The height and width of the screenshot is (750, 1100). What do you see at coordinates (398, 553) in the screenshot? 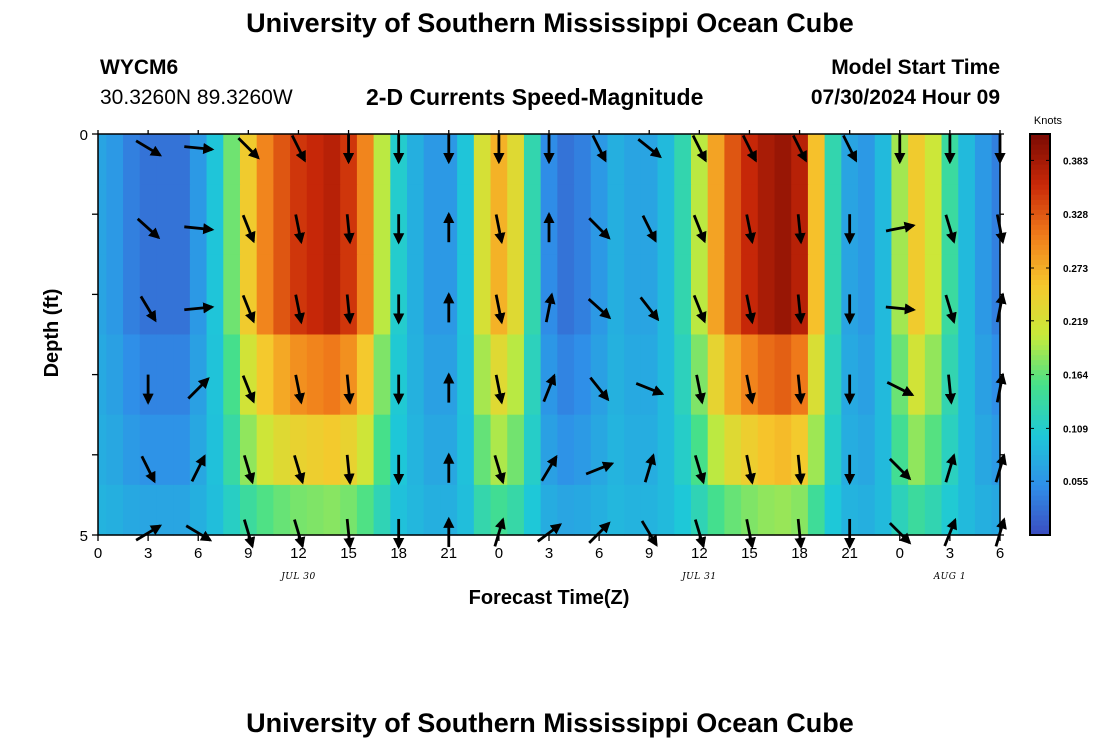
I see `x-tick-label: 18` at bounding box center [398, 553].